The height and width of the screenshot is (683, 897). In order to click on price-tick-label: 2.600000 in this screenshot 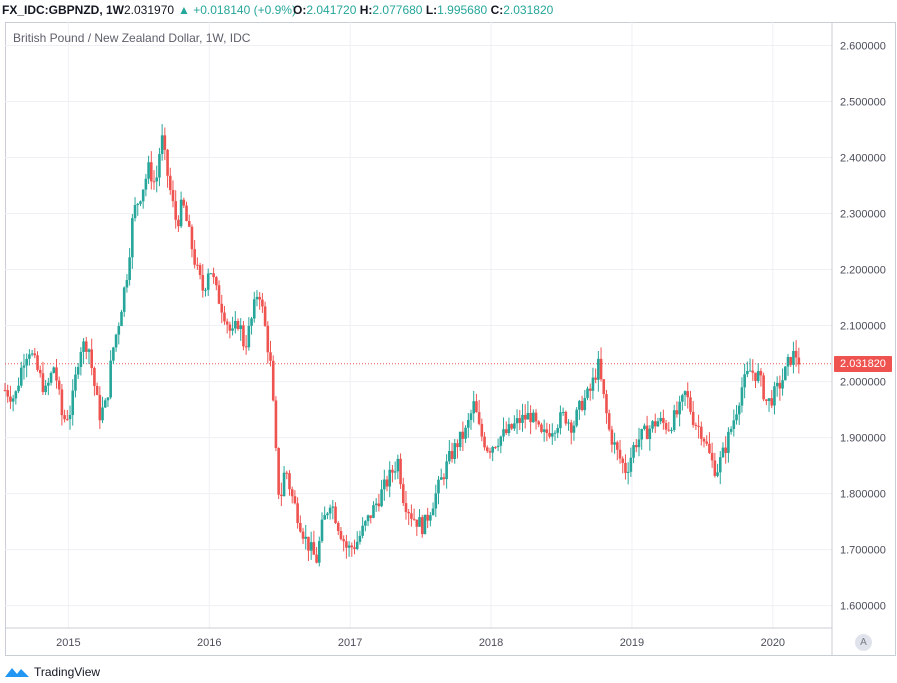, I will do `click(863, 47)`.